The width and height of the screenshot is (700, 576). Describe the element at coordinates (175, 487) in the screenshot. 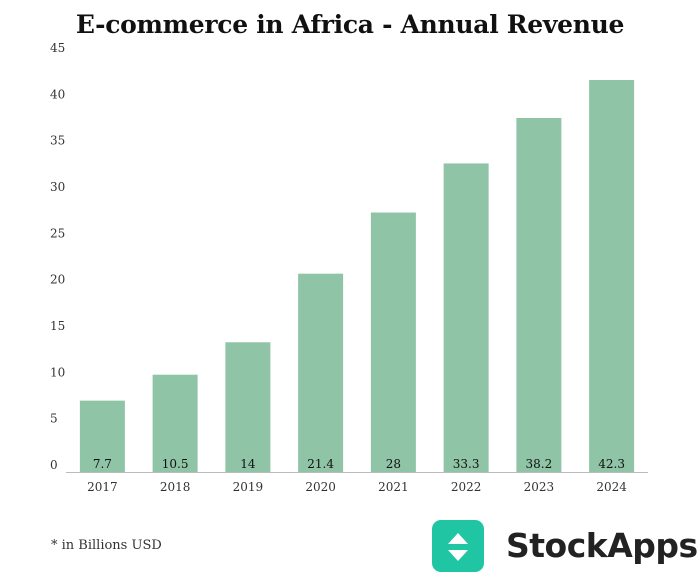

I see `x-tick-label: 2018` at that location.